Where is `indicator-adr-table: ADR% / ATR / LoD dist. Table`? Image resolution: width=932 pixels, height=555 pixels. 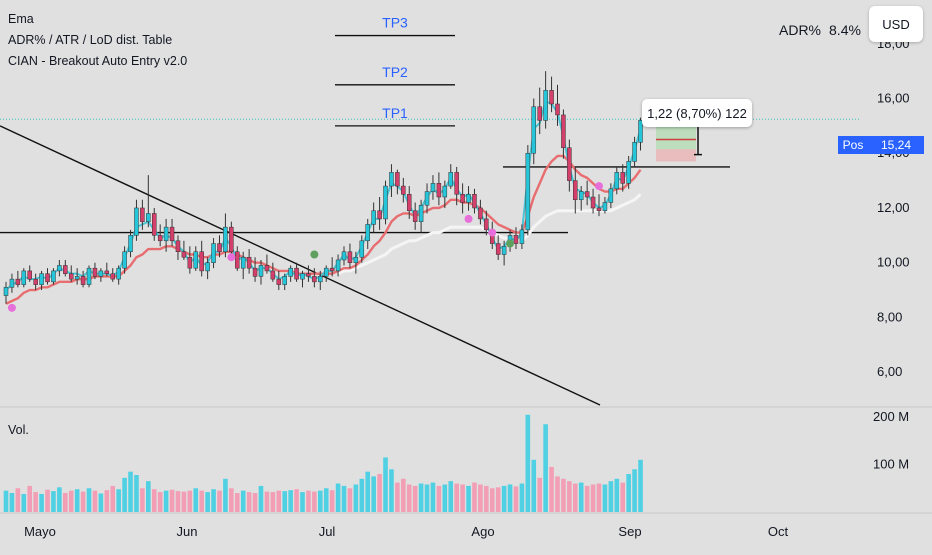
indicator-adr-table: ADR% / ATR / LoD dist. Table is located at coordinates (90, 40).